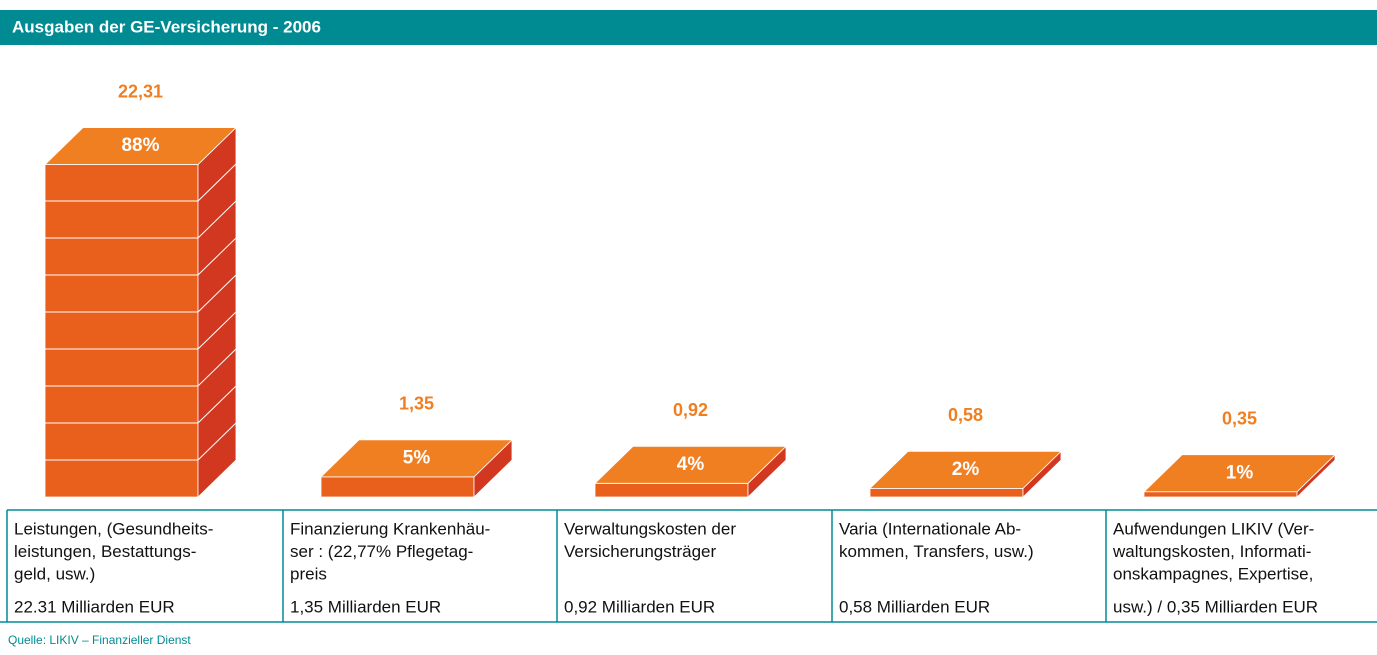  What do you see at coordinates (416, 404) in the screenshot?
I see `value-label: 1,35` at bounding box center [416, 404].